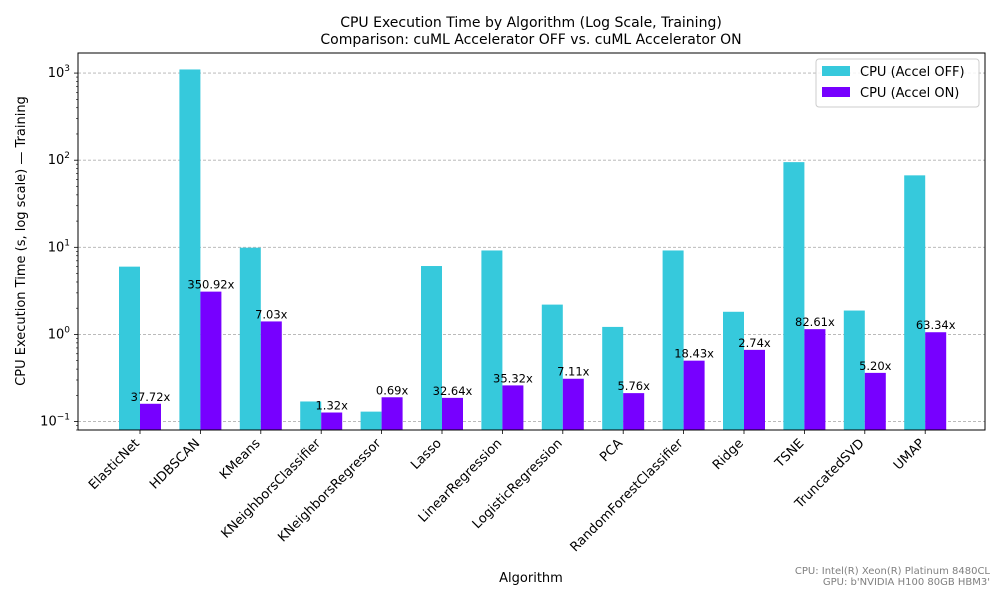  I want to click on y-tick-label: 10⁰, so click(59, 333).